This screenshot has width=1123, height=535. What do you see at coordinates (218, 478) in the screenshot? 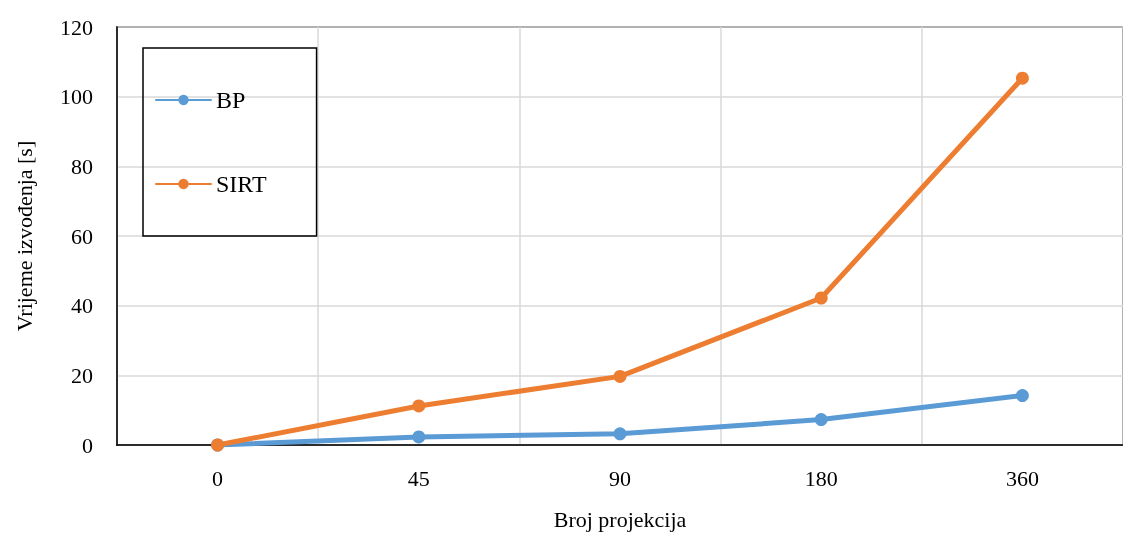
I see `x-tick-label: 0` at bounding box center [218, 478].